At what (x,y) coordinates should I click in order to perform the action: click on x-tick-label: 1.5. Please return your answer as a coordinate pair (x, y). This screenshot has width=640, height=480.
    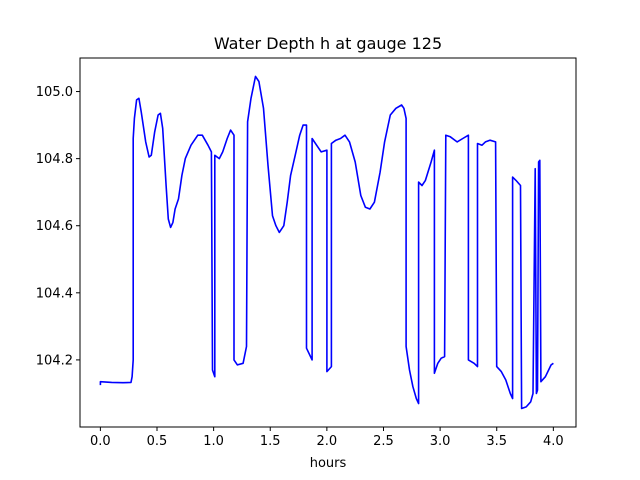
    Looking at the image, I should click on (270, 441).